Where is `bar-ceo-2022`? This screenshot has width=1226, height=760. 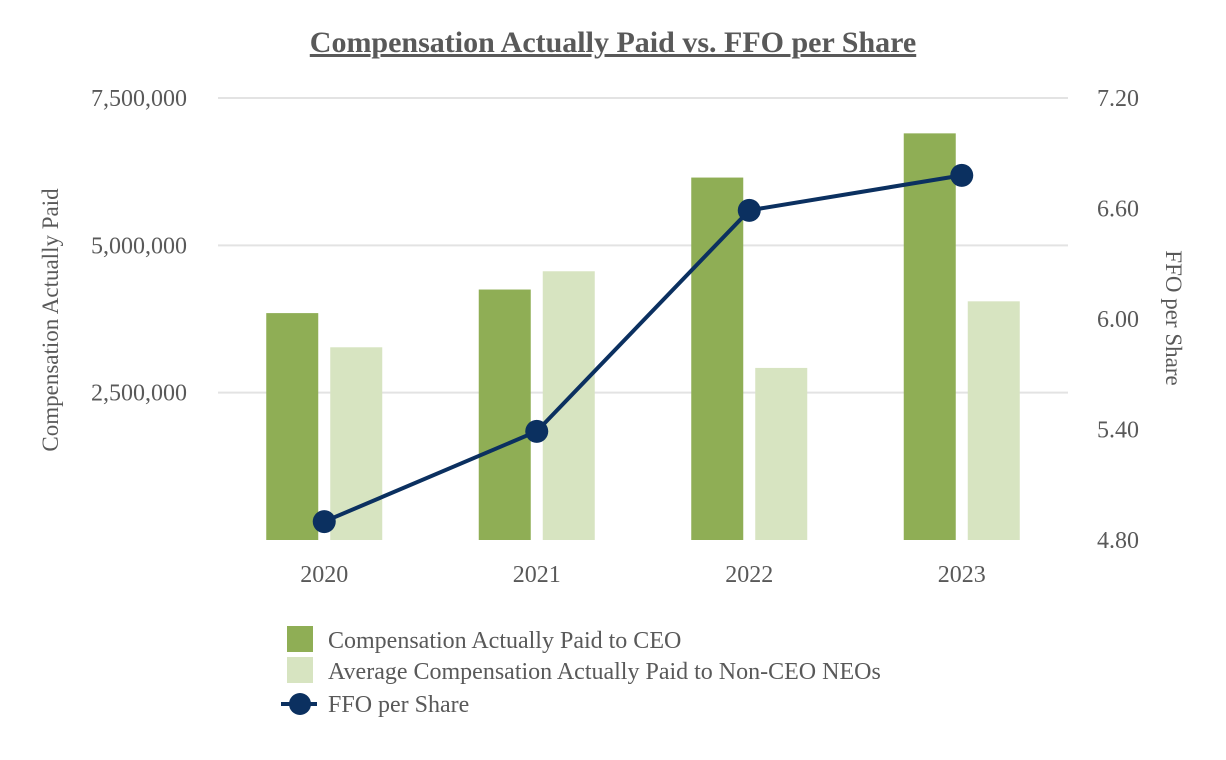
bar-ceo-2022 is located at coordinates (717, 358).